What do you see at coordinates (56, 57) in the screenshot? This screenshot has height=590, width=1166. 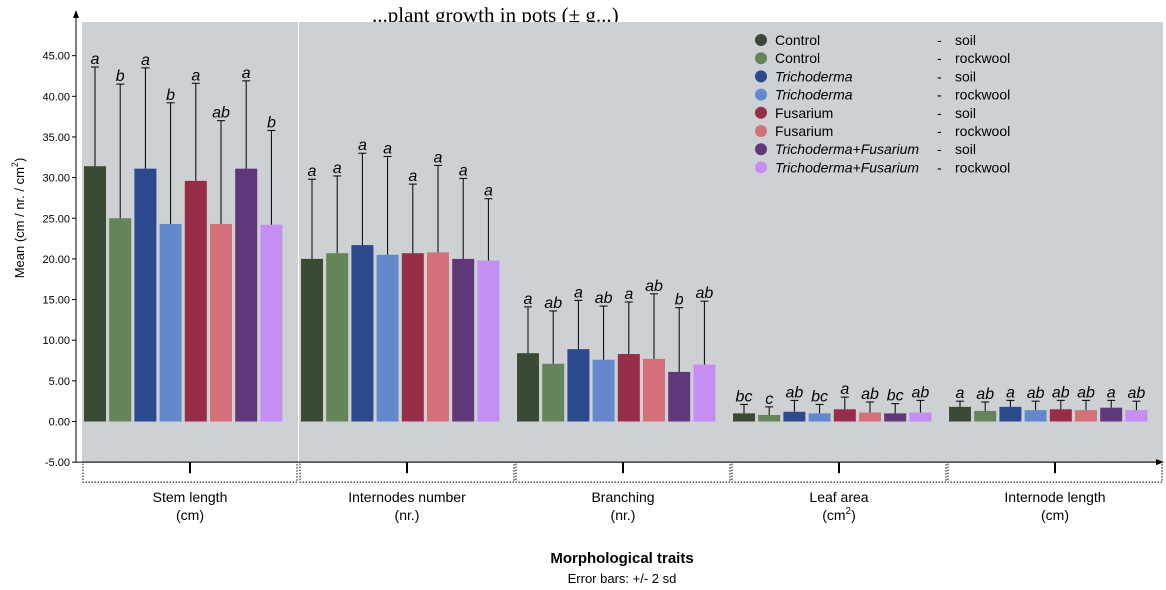 I see `y-tick-label: 45.00` at bounding box center [56, 57].